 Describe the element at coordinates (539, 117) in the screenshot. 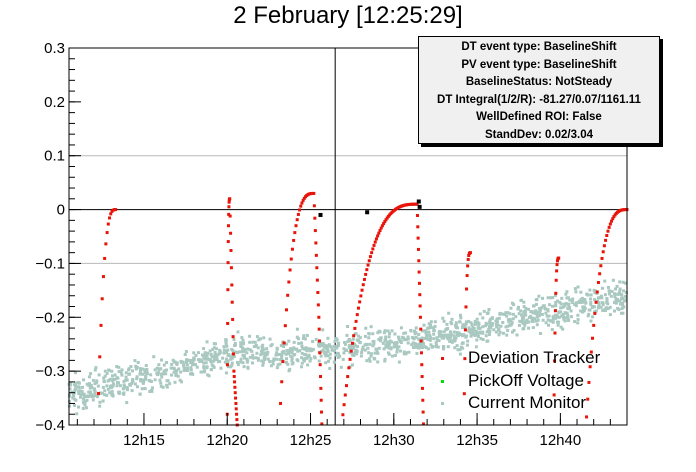

I see `stat-welldefined-roi: WellDefined ROI: False` at that location.